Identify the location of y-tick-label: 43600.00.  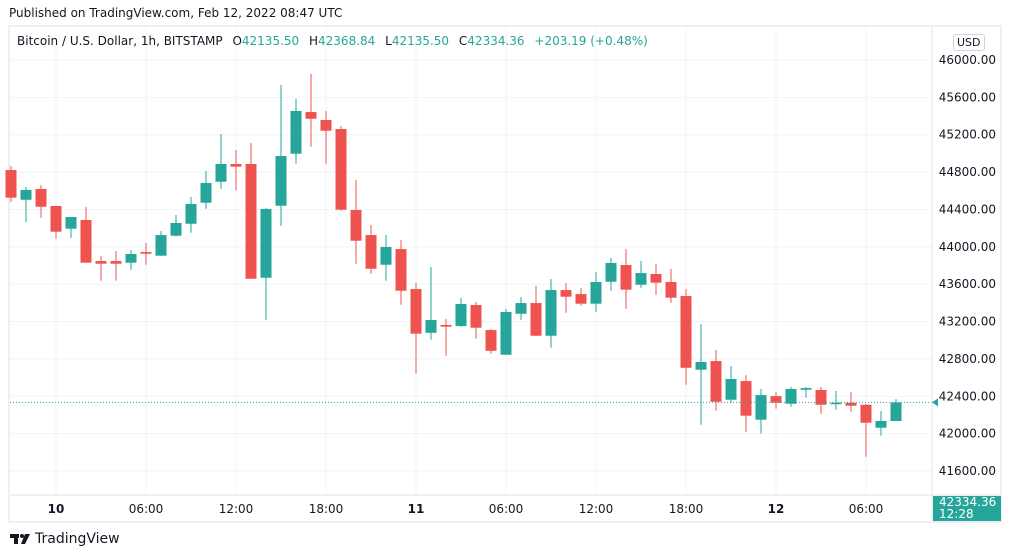
(967, 284).